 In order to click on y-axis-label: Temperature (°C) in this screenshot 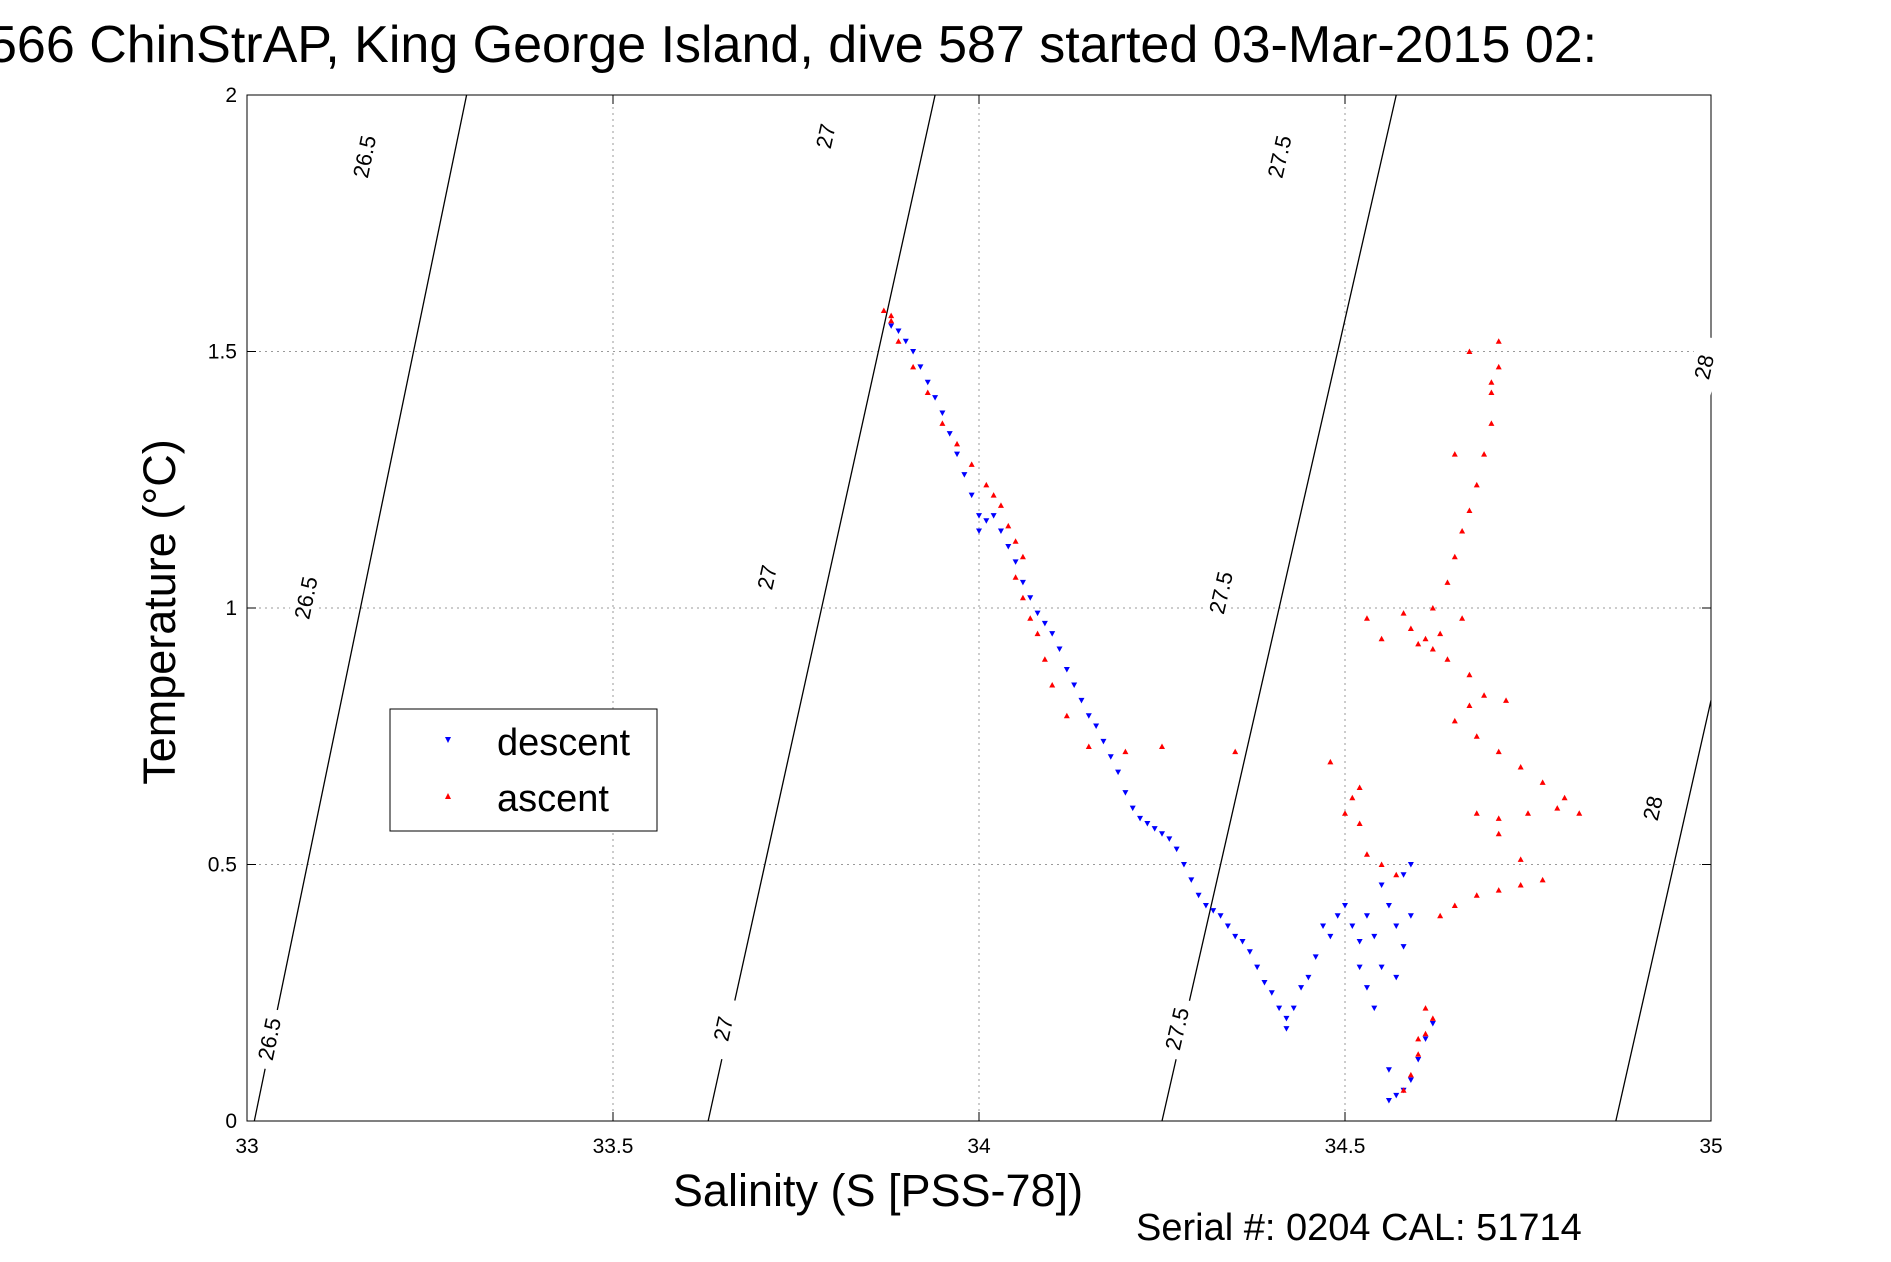, I will do `click(159, 612)`.